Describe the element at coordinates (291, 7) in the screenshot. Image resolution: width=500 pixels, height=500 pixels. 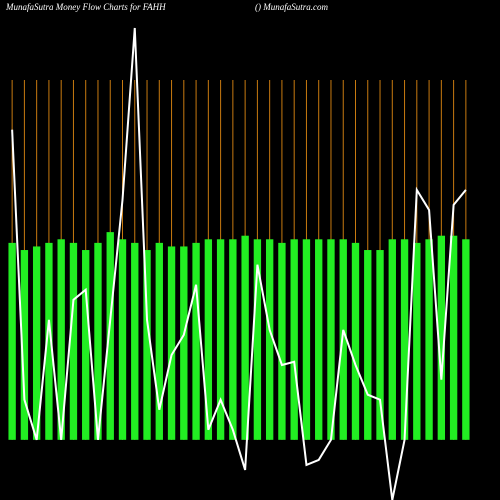
I see `chart-subtitle: () MunafaSutra.com` at that location.